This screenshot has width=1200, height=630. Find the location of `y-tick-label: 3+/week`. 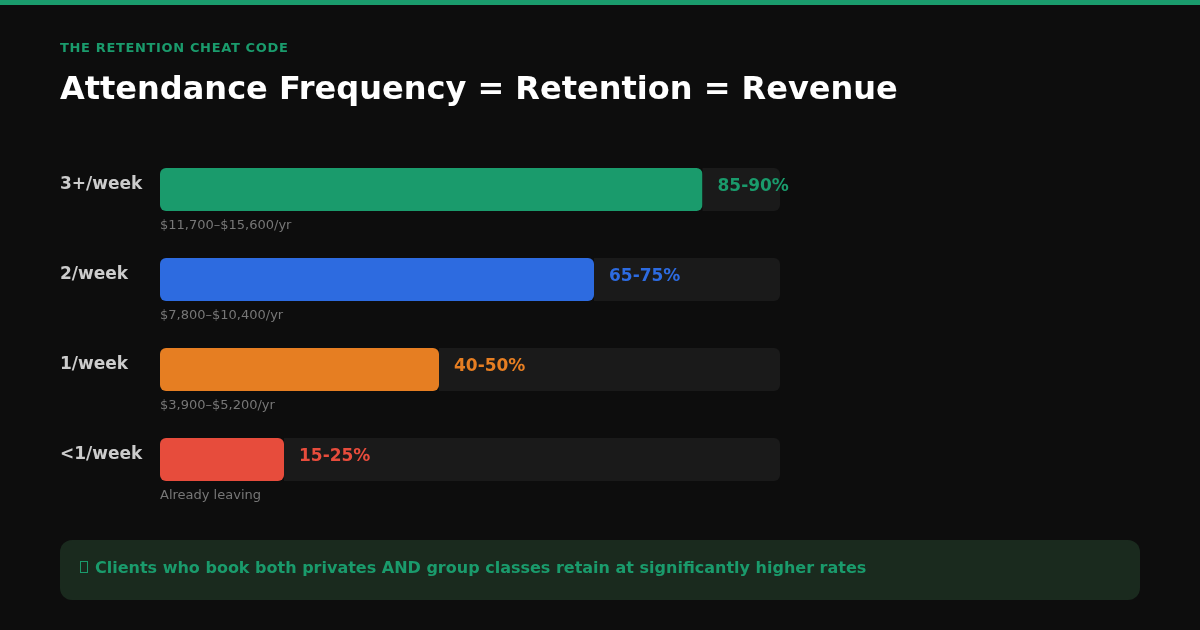

y-tick-label: 3+/week is located at coordinates (102, 183).